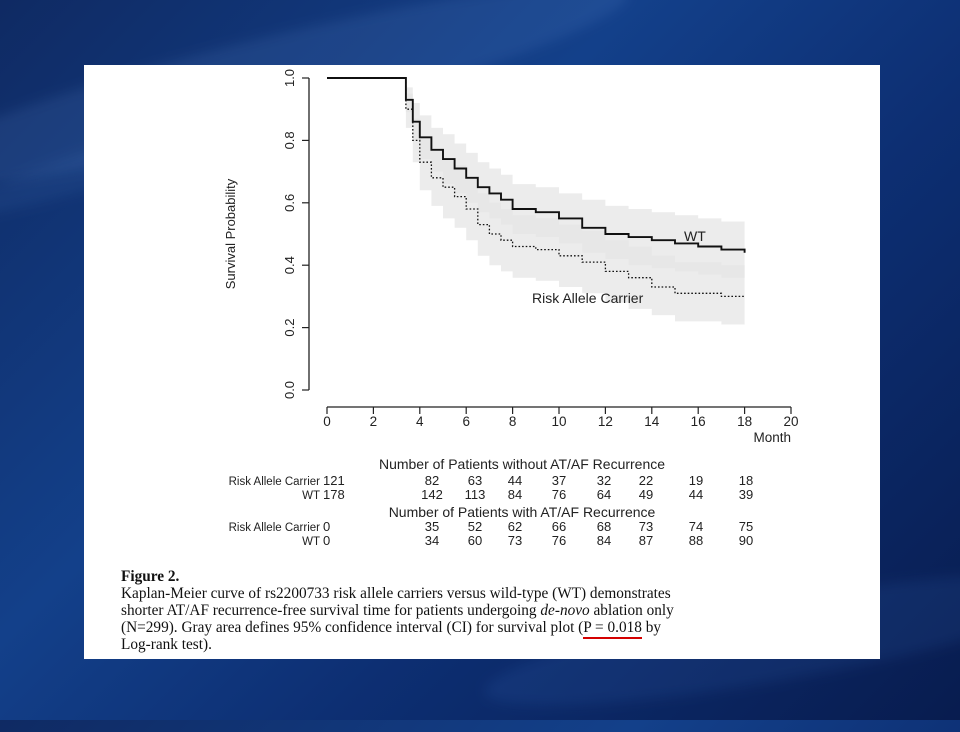  Describe the element at coordinates (604, 526) in the screenshot. I see `risk-table-cell: 68` at that location.